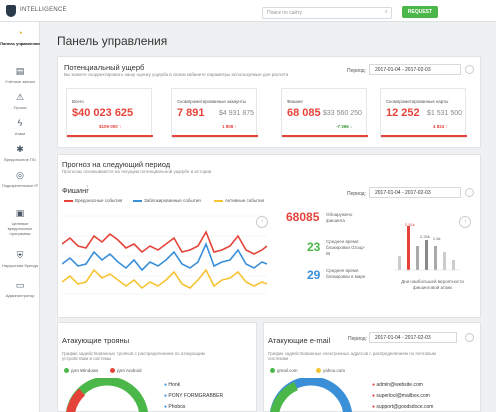 The width and height of the screenshot is (496, 412). Describe the element at coordinates (104, 67) in the screenshot. I see `damage-title: Потенциальный ущерб` at that location.